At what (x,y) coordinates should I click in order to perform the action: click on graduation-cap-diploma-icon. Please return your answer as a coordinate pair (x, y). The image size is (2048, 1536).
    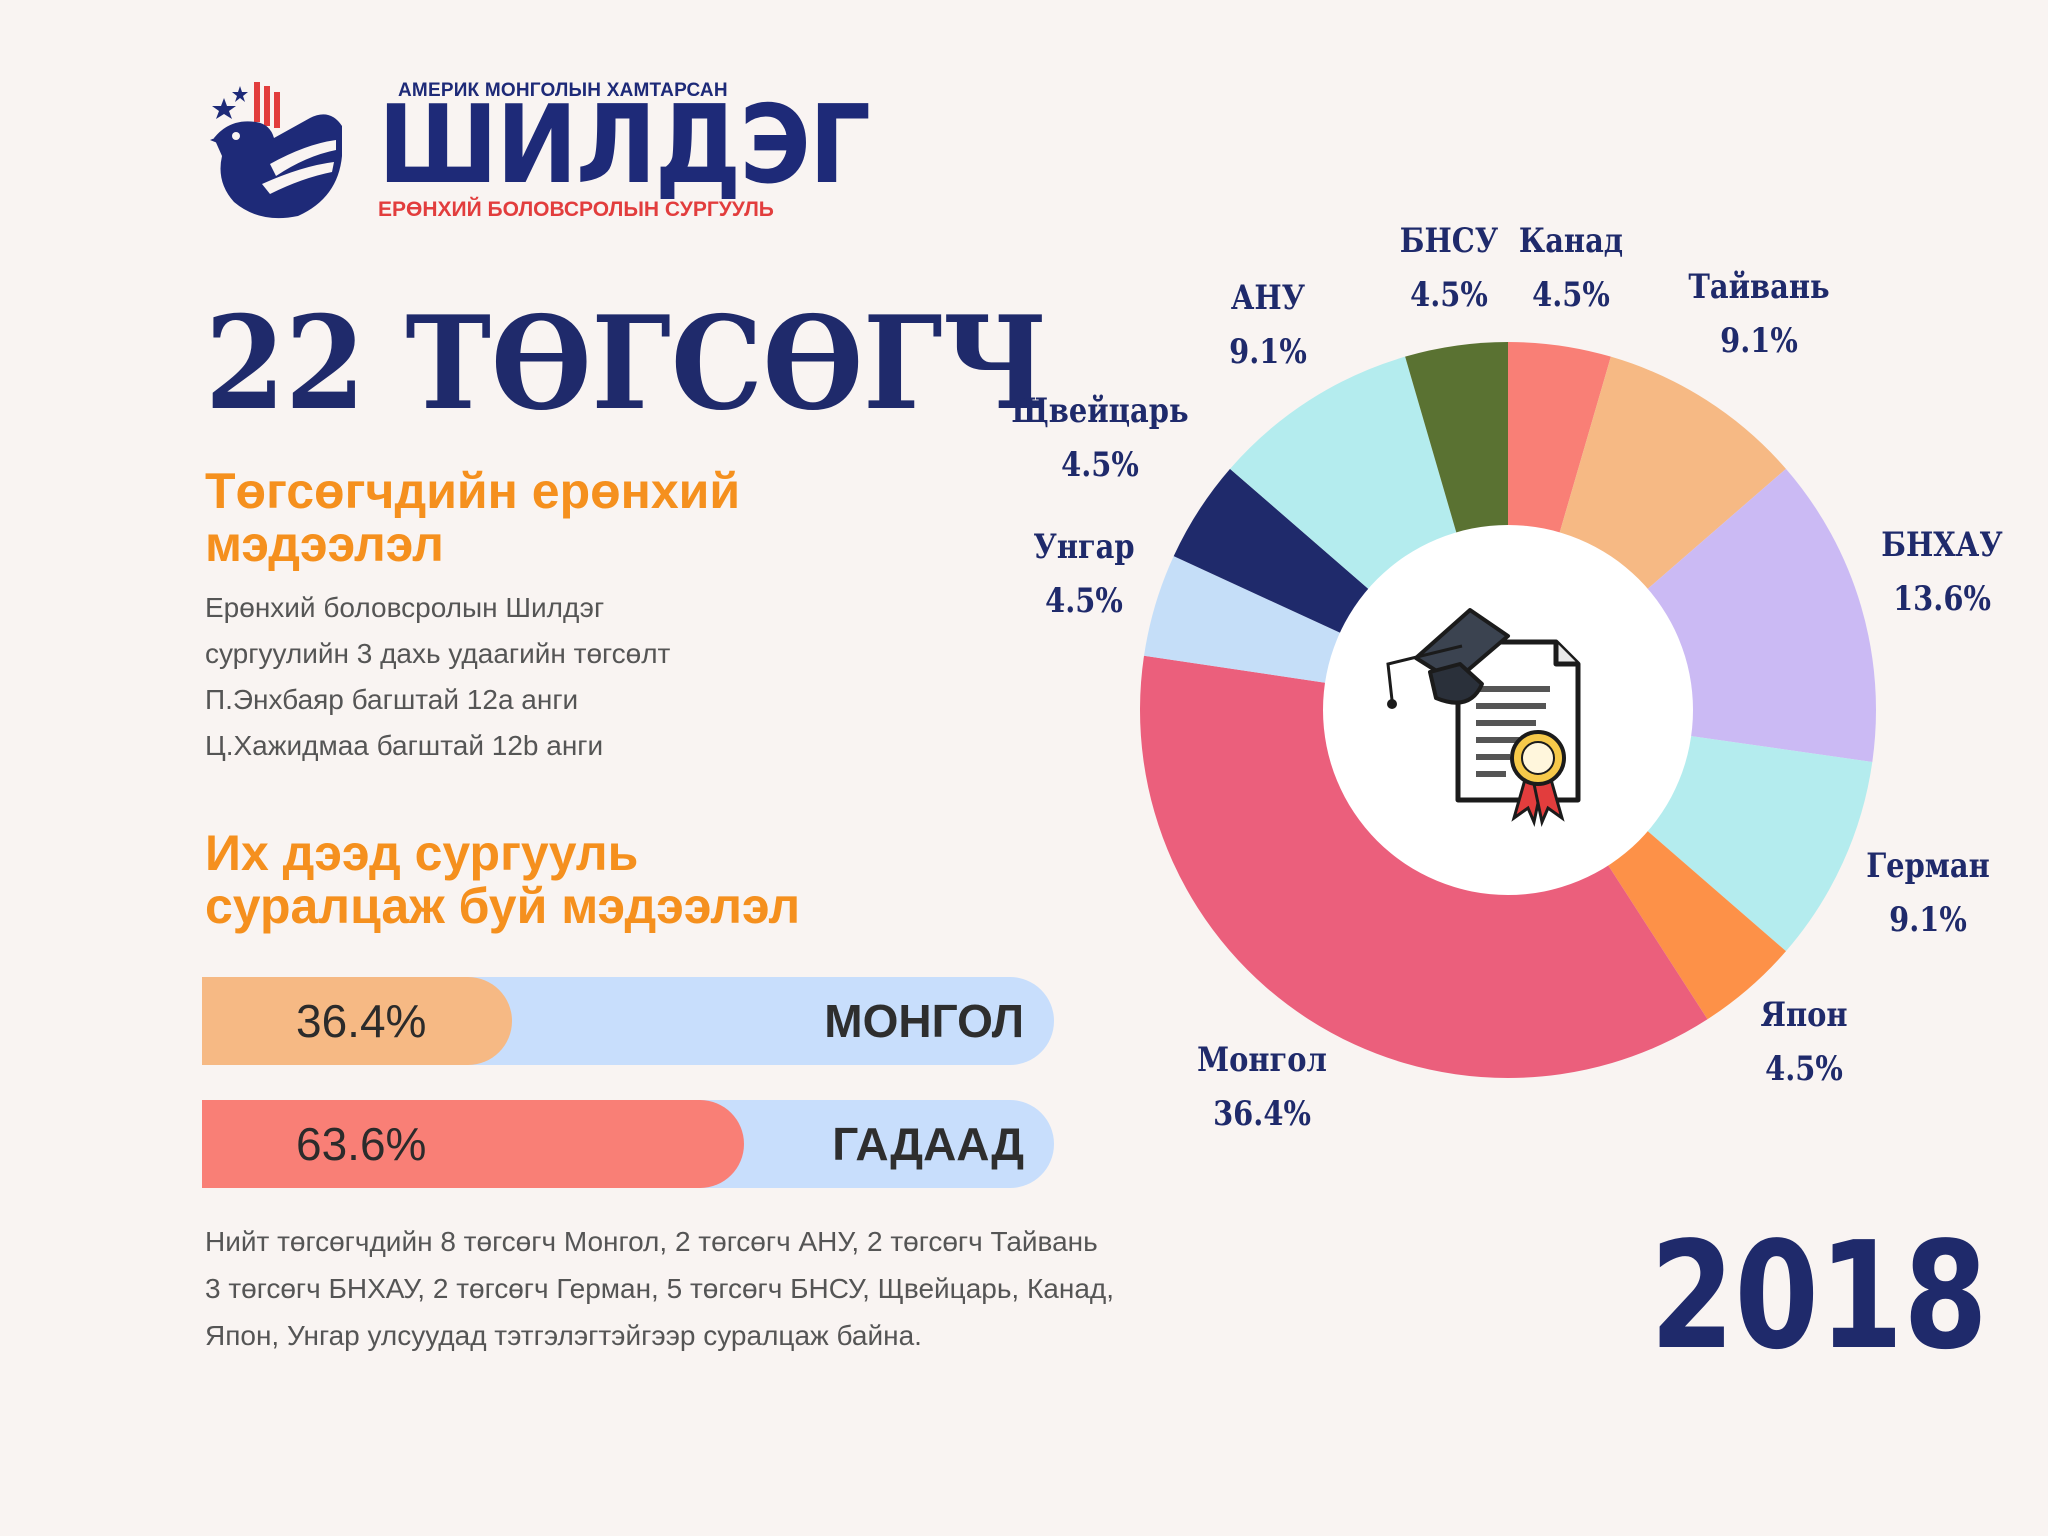
    Looking at the image, I should click on (1483, 717).